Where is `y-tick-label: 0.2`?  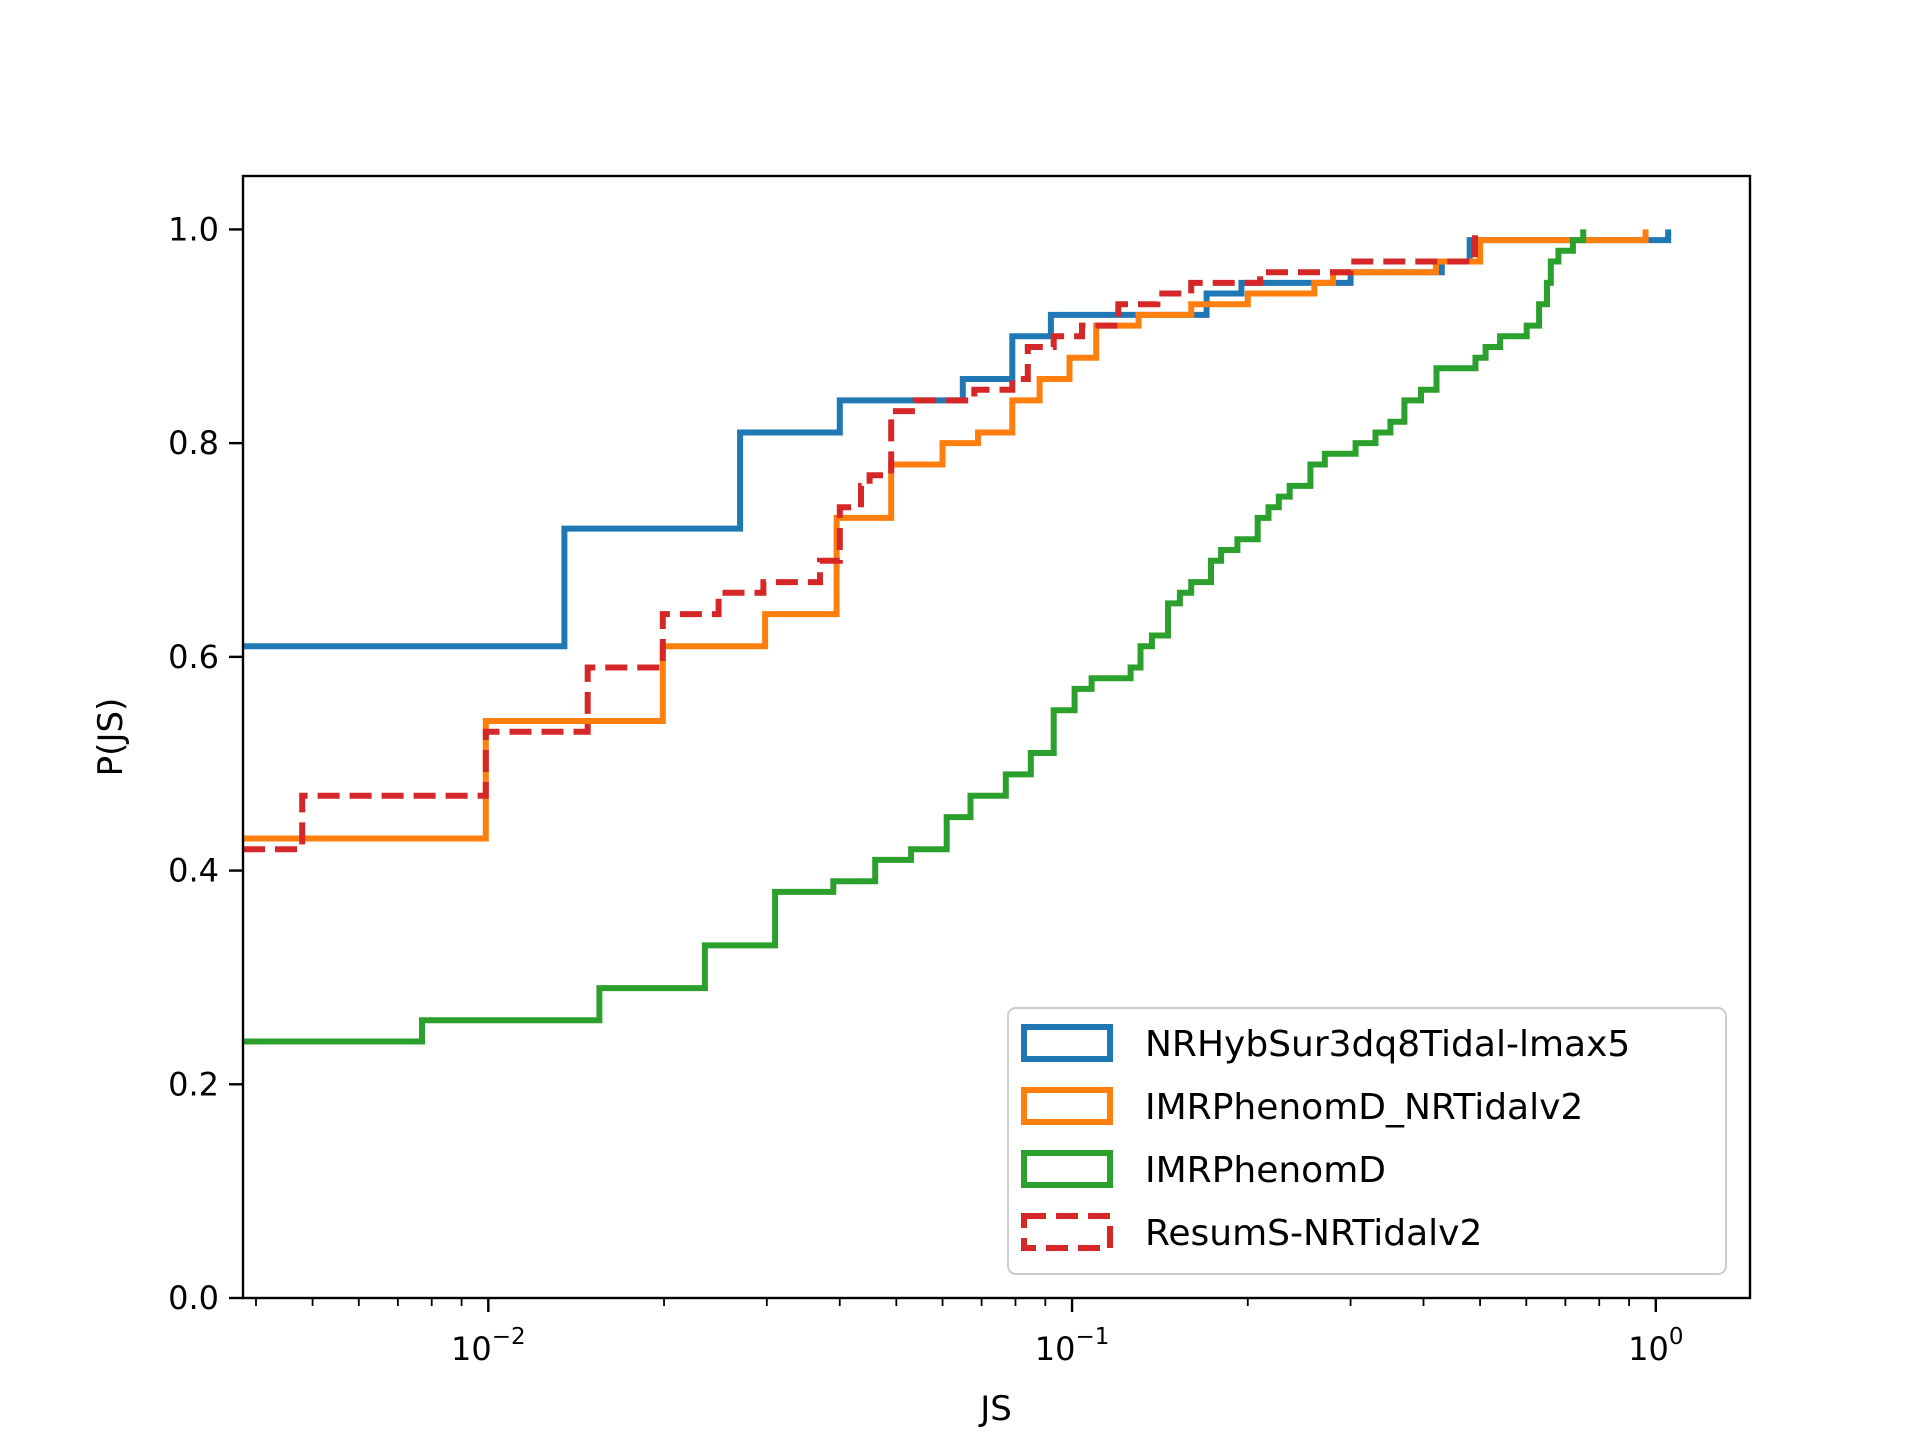 y-tick-label: 0.2 is located at coordinates (193, 1084).